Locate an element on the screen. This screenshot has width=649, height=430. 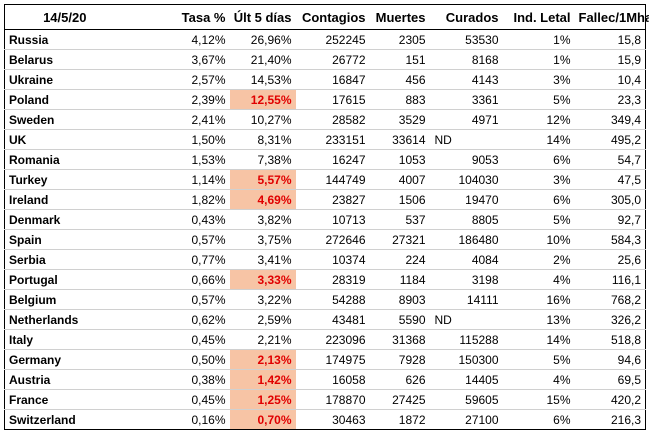
ult5-cell: 12,55% is located at coordinates (262, 99).